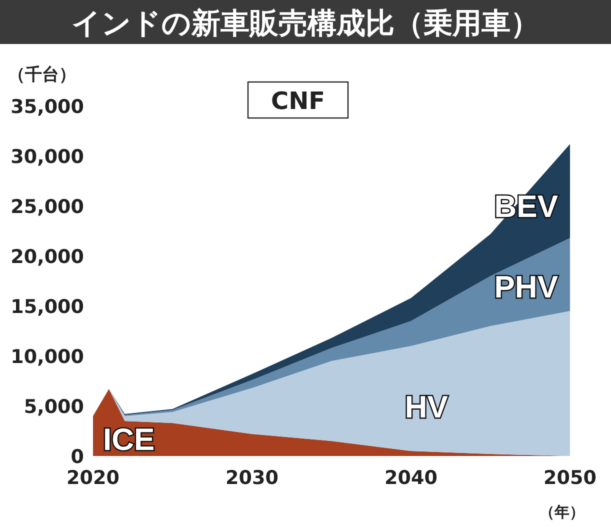  What do you see at coordinates (47, 257) in the screenshot?
I see `y-tick-label: 20,000` at bounding box center [47, 257].